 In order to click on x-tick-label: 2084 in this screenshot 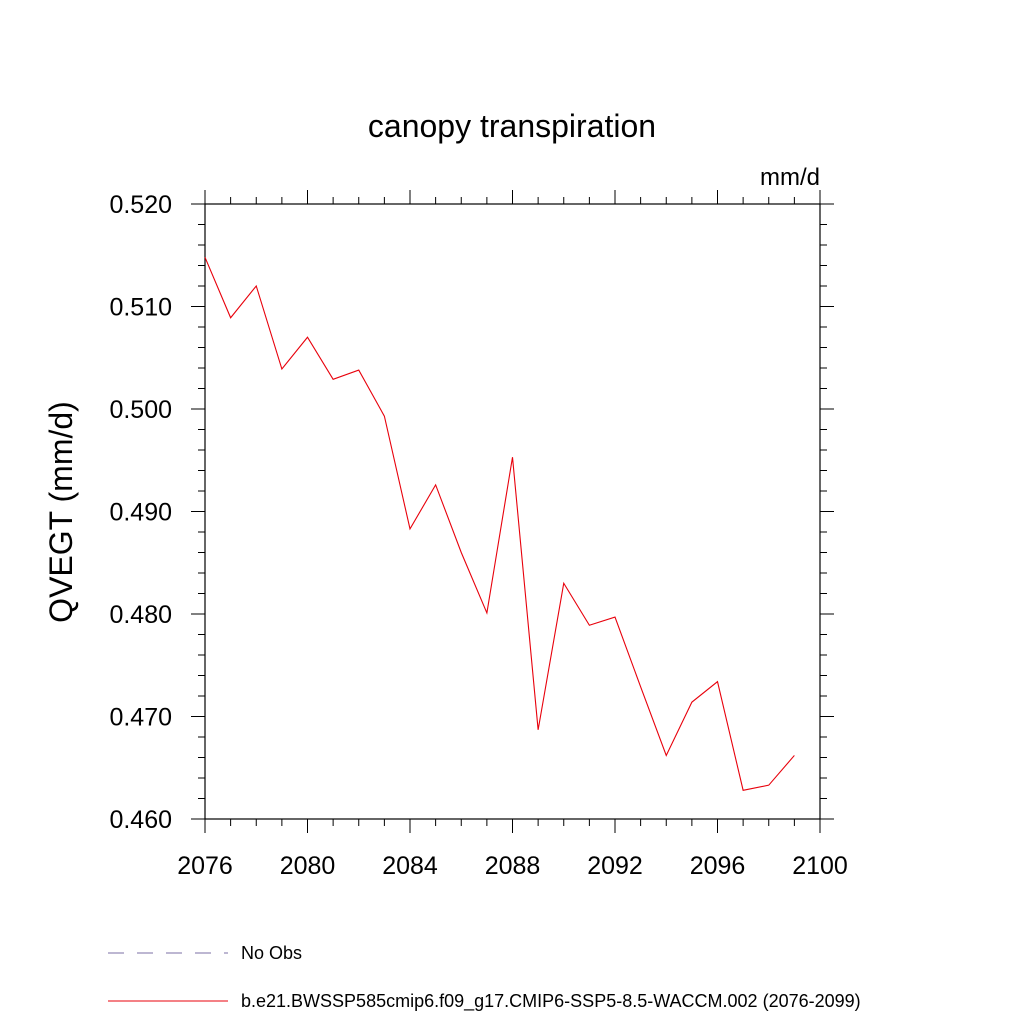, I will do `click(410, 866)`.